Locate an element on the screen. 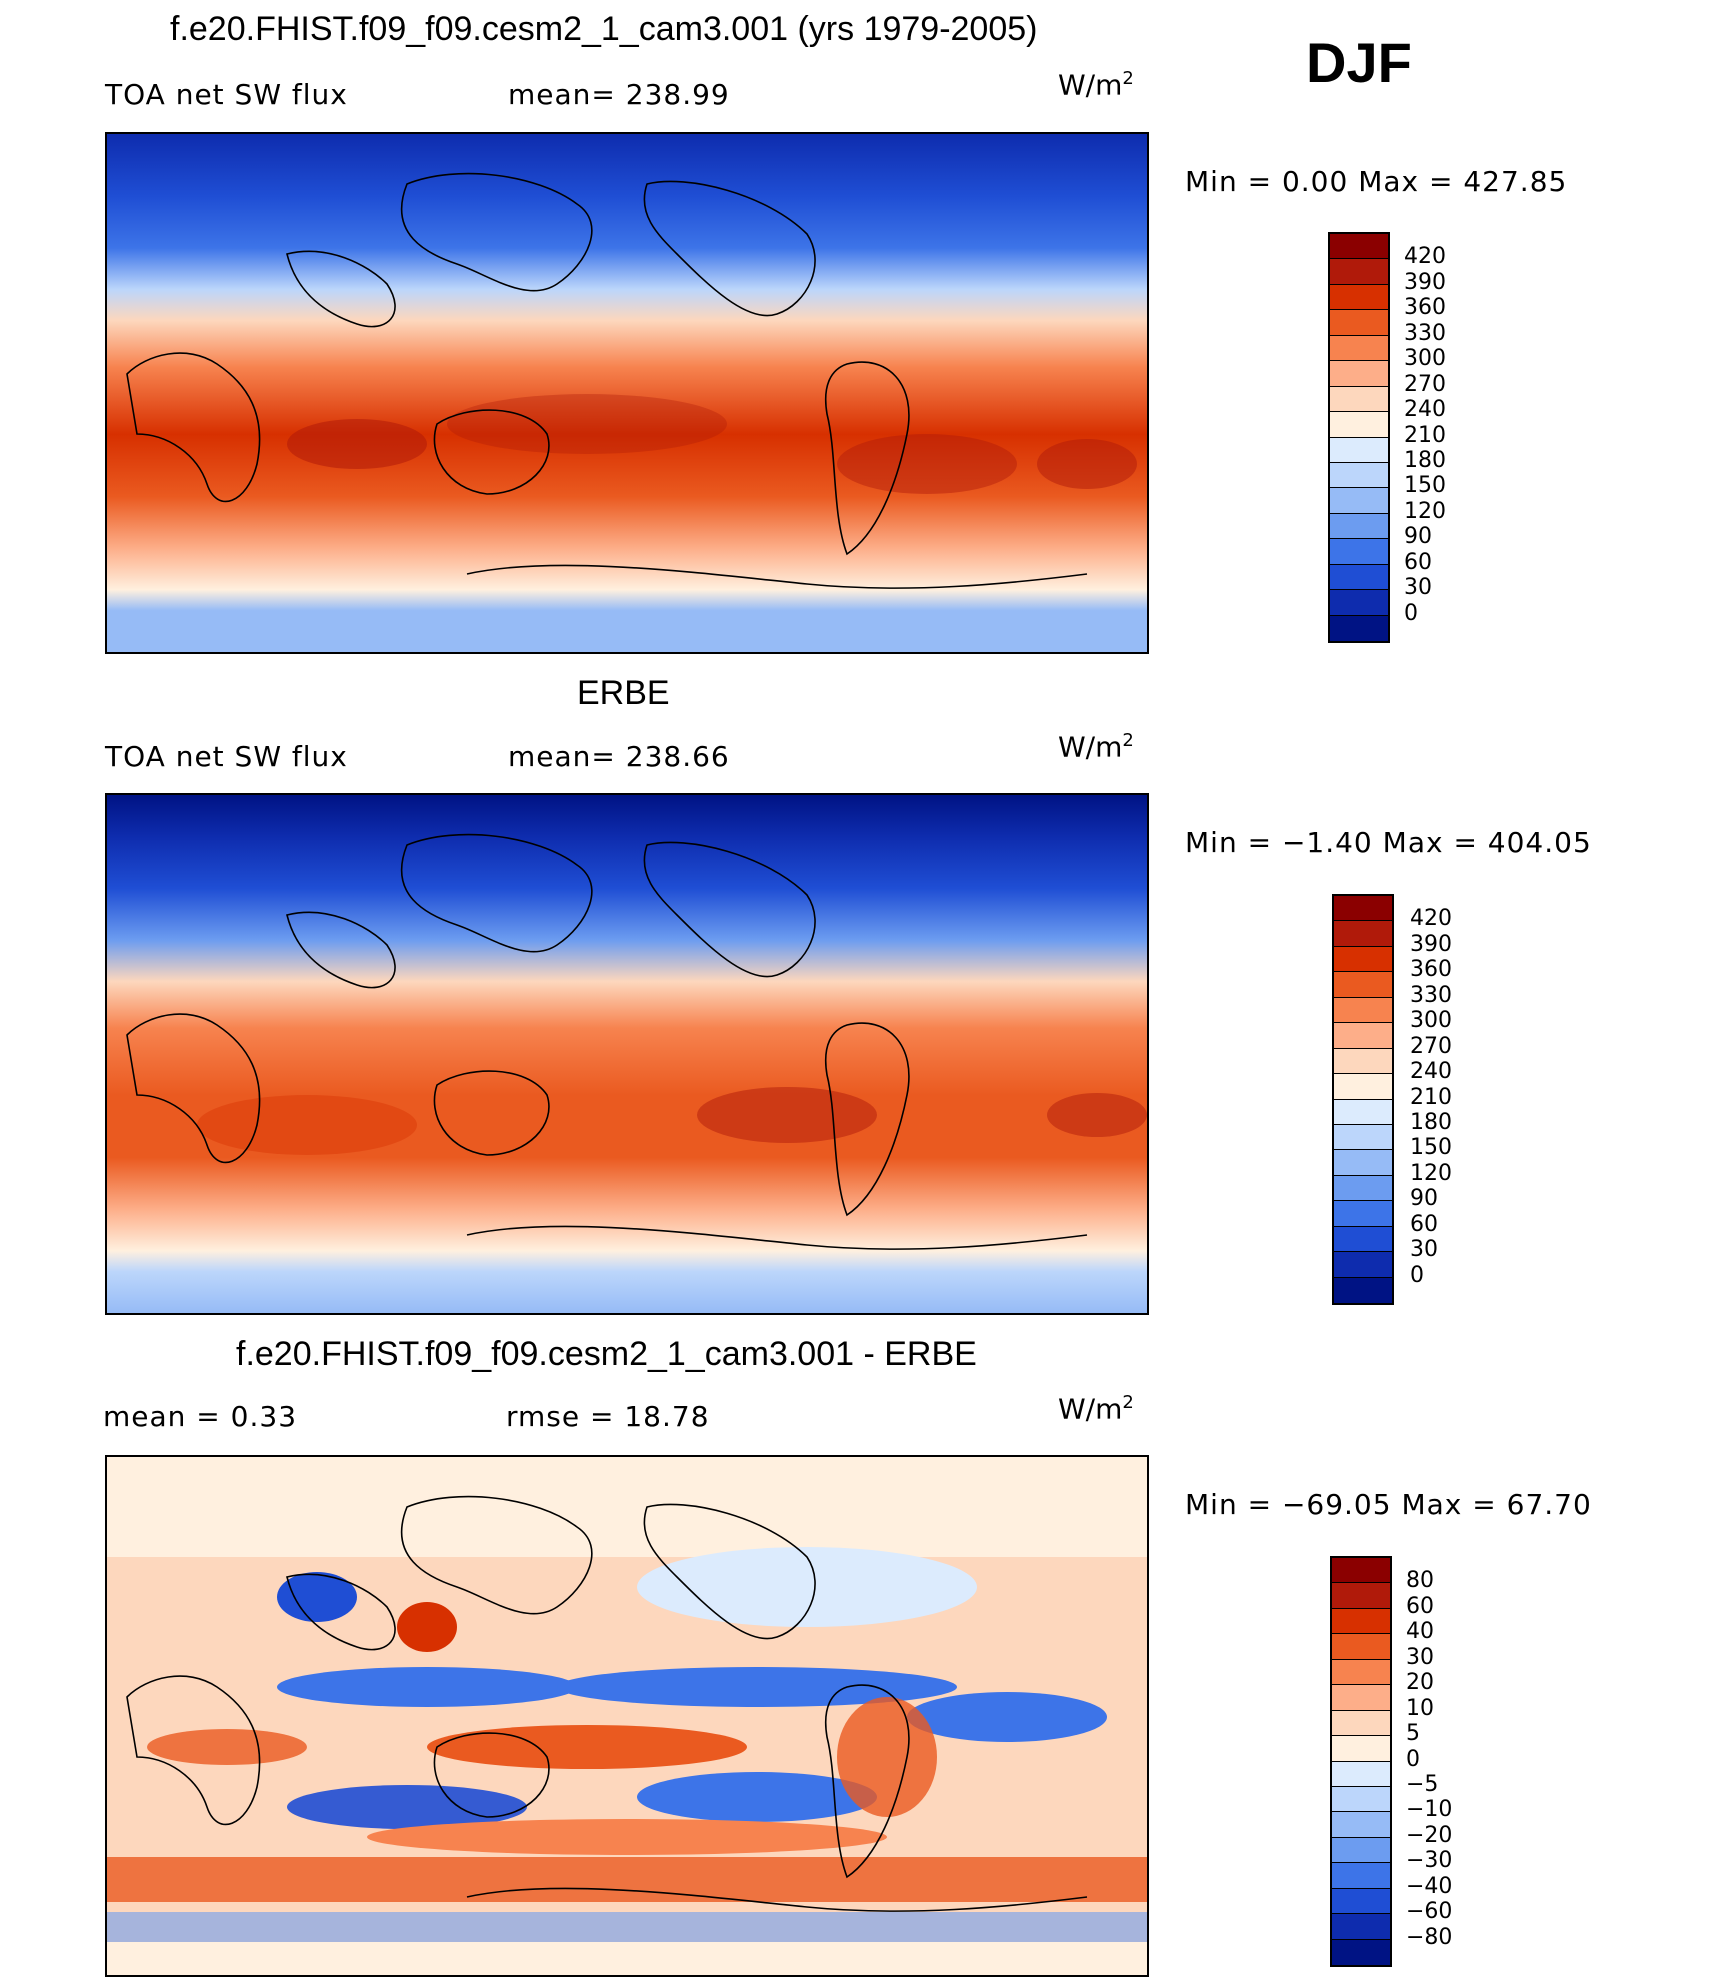 The height and width of the screenshot is (1978, 1710). min-label: Min = −1.40 Max = 404.05 is located at coordinates (1388, 842).